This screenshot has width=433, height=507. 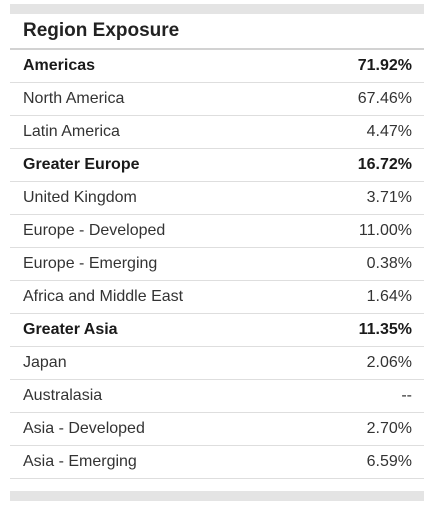 What do you see at coordinates (389, 428) in the screenshot?
I see `row-value: 2.70%` at bounding box center [389, 428].